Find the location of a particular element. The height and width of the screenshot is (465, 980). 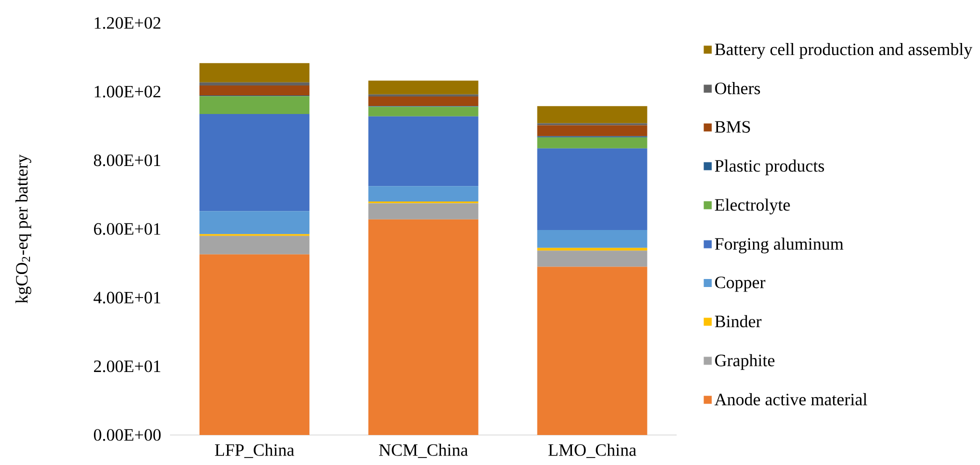

legend-label: Forging aluminum is located at coordinates (779, 246).